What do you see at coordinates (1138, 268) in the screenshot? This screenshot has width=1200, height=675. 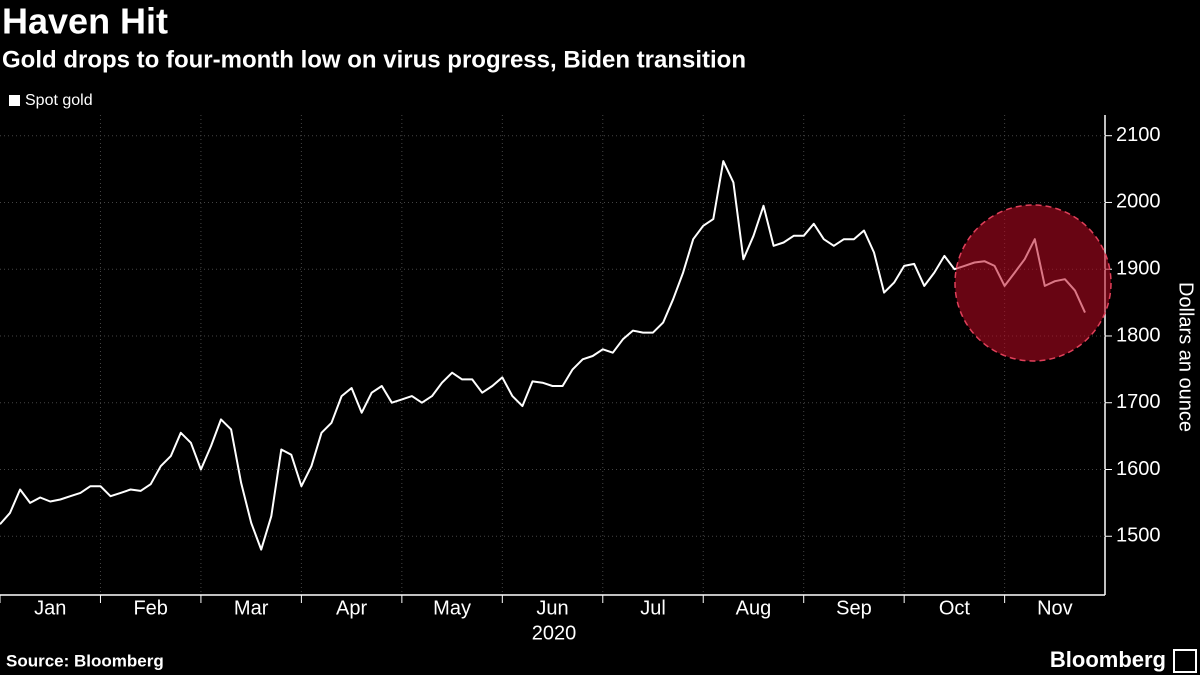 I see `y-tick-label: 1900` at bounding box center [1138, 268].